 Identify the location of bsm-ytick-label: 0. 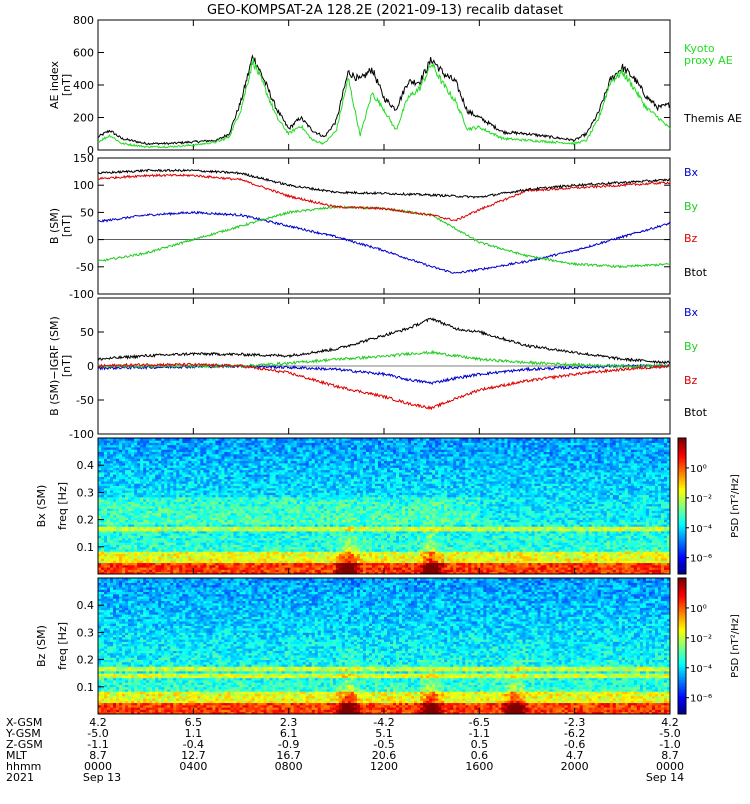
(90, 240).